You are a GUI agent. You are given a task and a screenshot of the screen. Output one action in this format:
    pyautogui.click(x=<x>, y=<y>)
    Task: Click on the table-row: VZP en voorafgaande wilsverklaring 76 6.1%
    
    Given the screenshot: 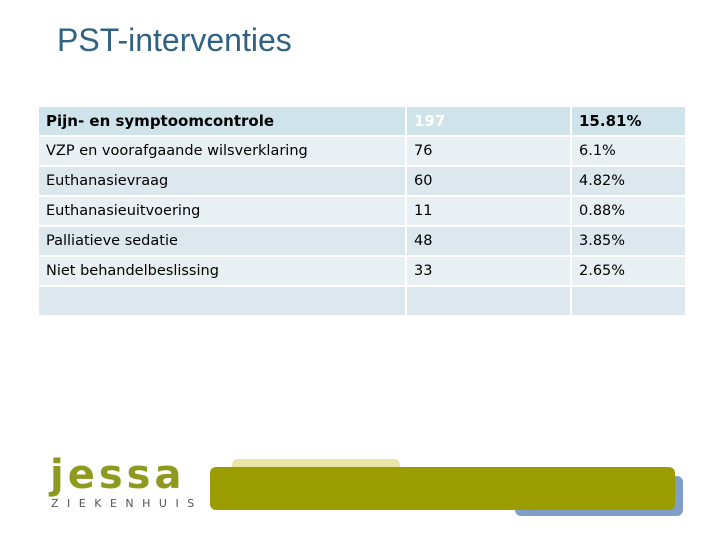 What is the action you would take?
    pyautogui.click(x=362, y=151)
    